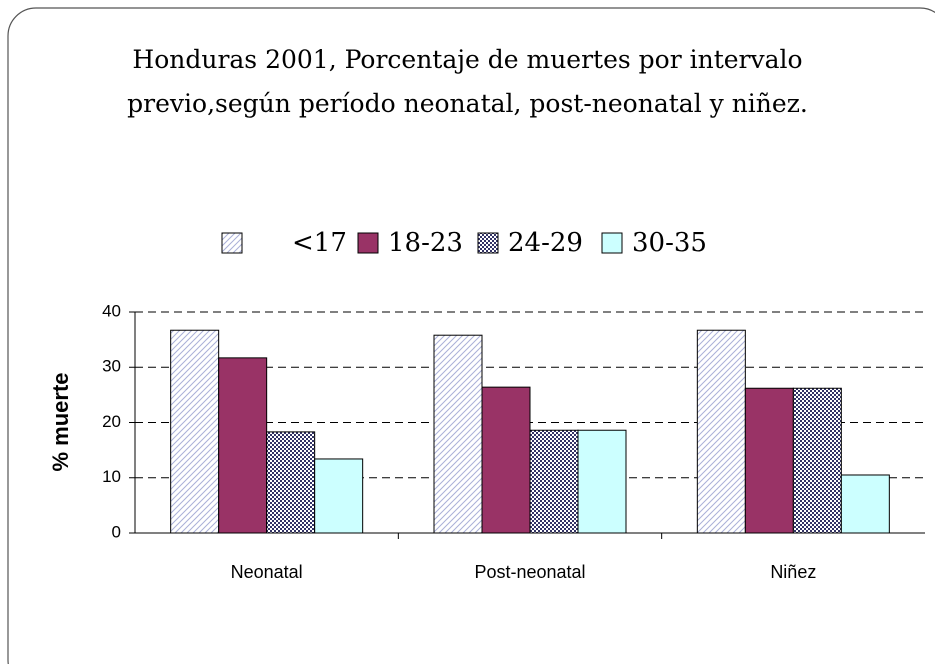  I want to click on y-axis-label: % muerte, so click(60, 421).